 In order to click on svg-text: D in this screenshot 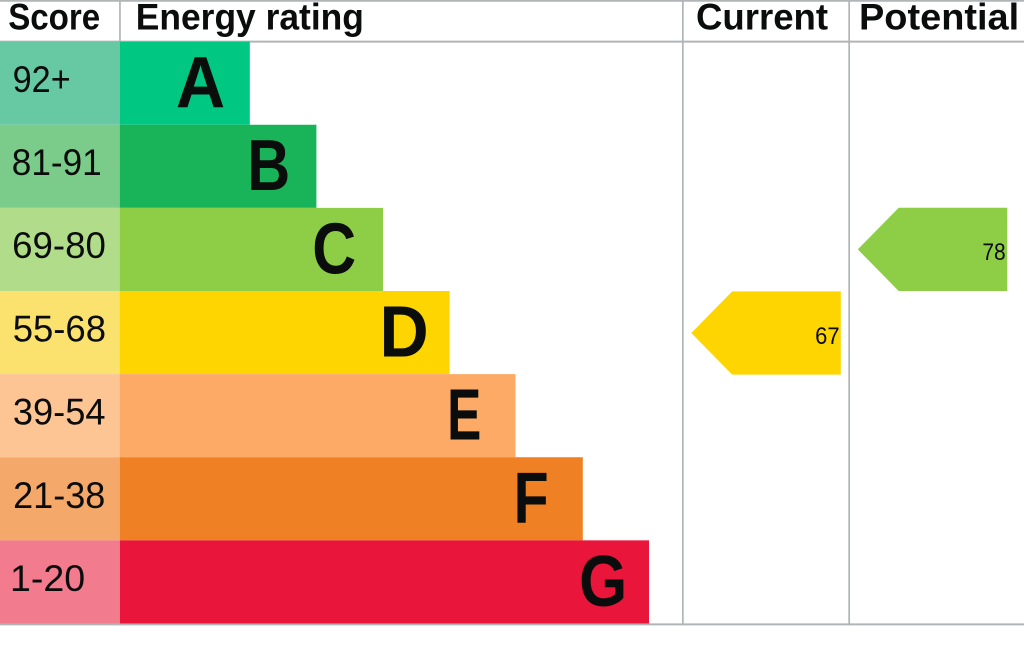, I will do `click(404, 331)`.